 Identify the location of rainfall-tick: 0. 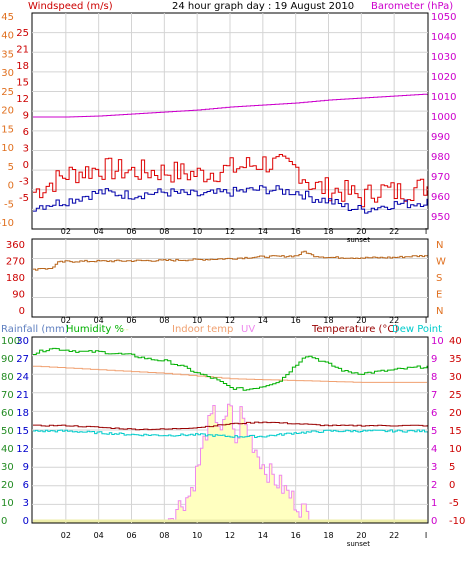
(26, 521).